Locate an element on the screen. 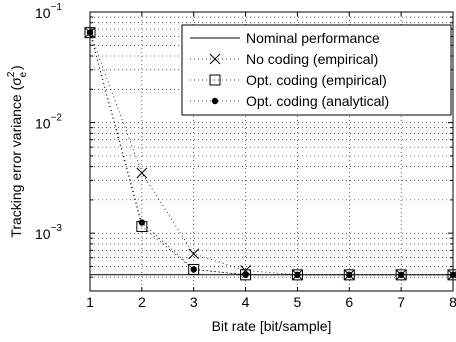 The image size is (456, 342). x-axis-label: Bit rate [bit/sample] is located at coordinates (272, 326).